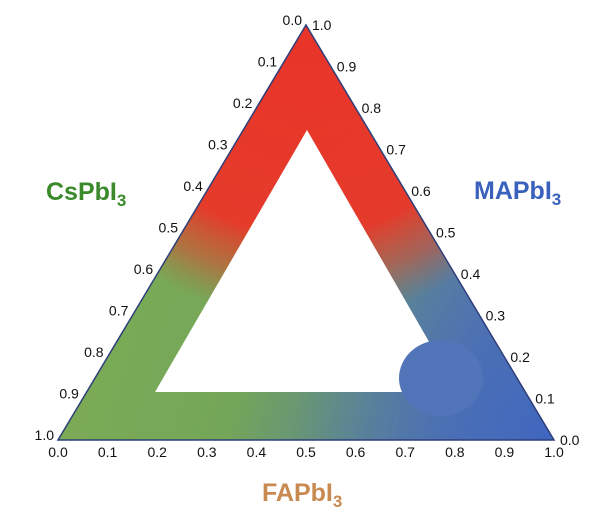  I want to click on right-axis-tick-4: 0.6, so click(421, 191).